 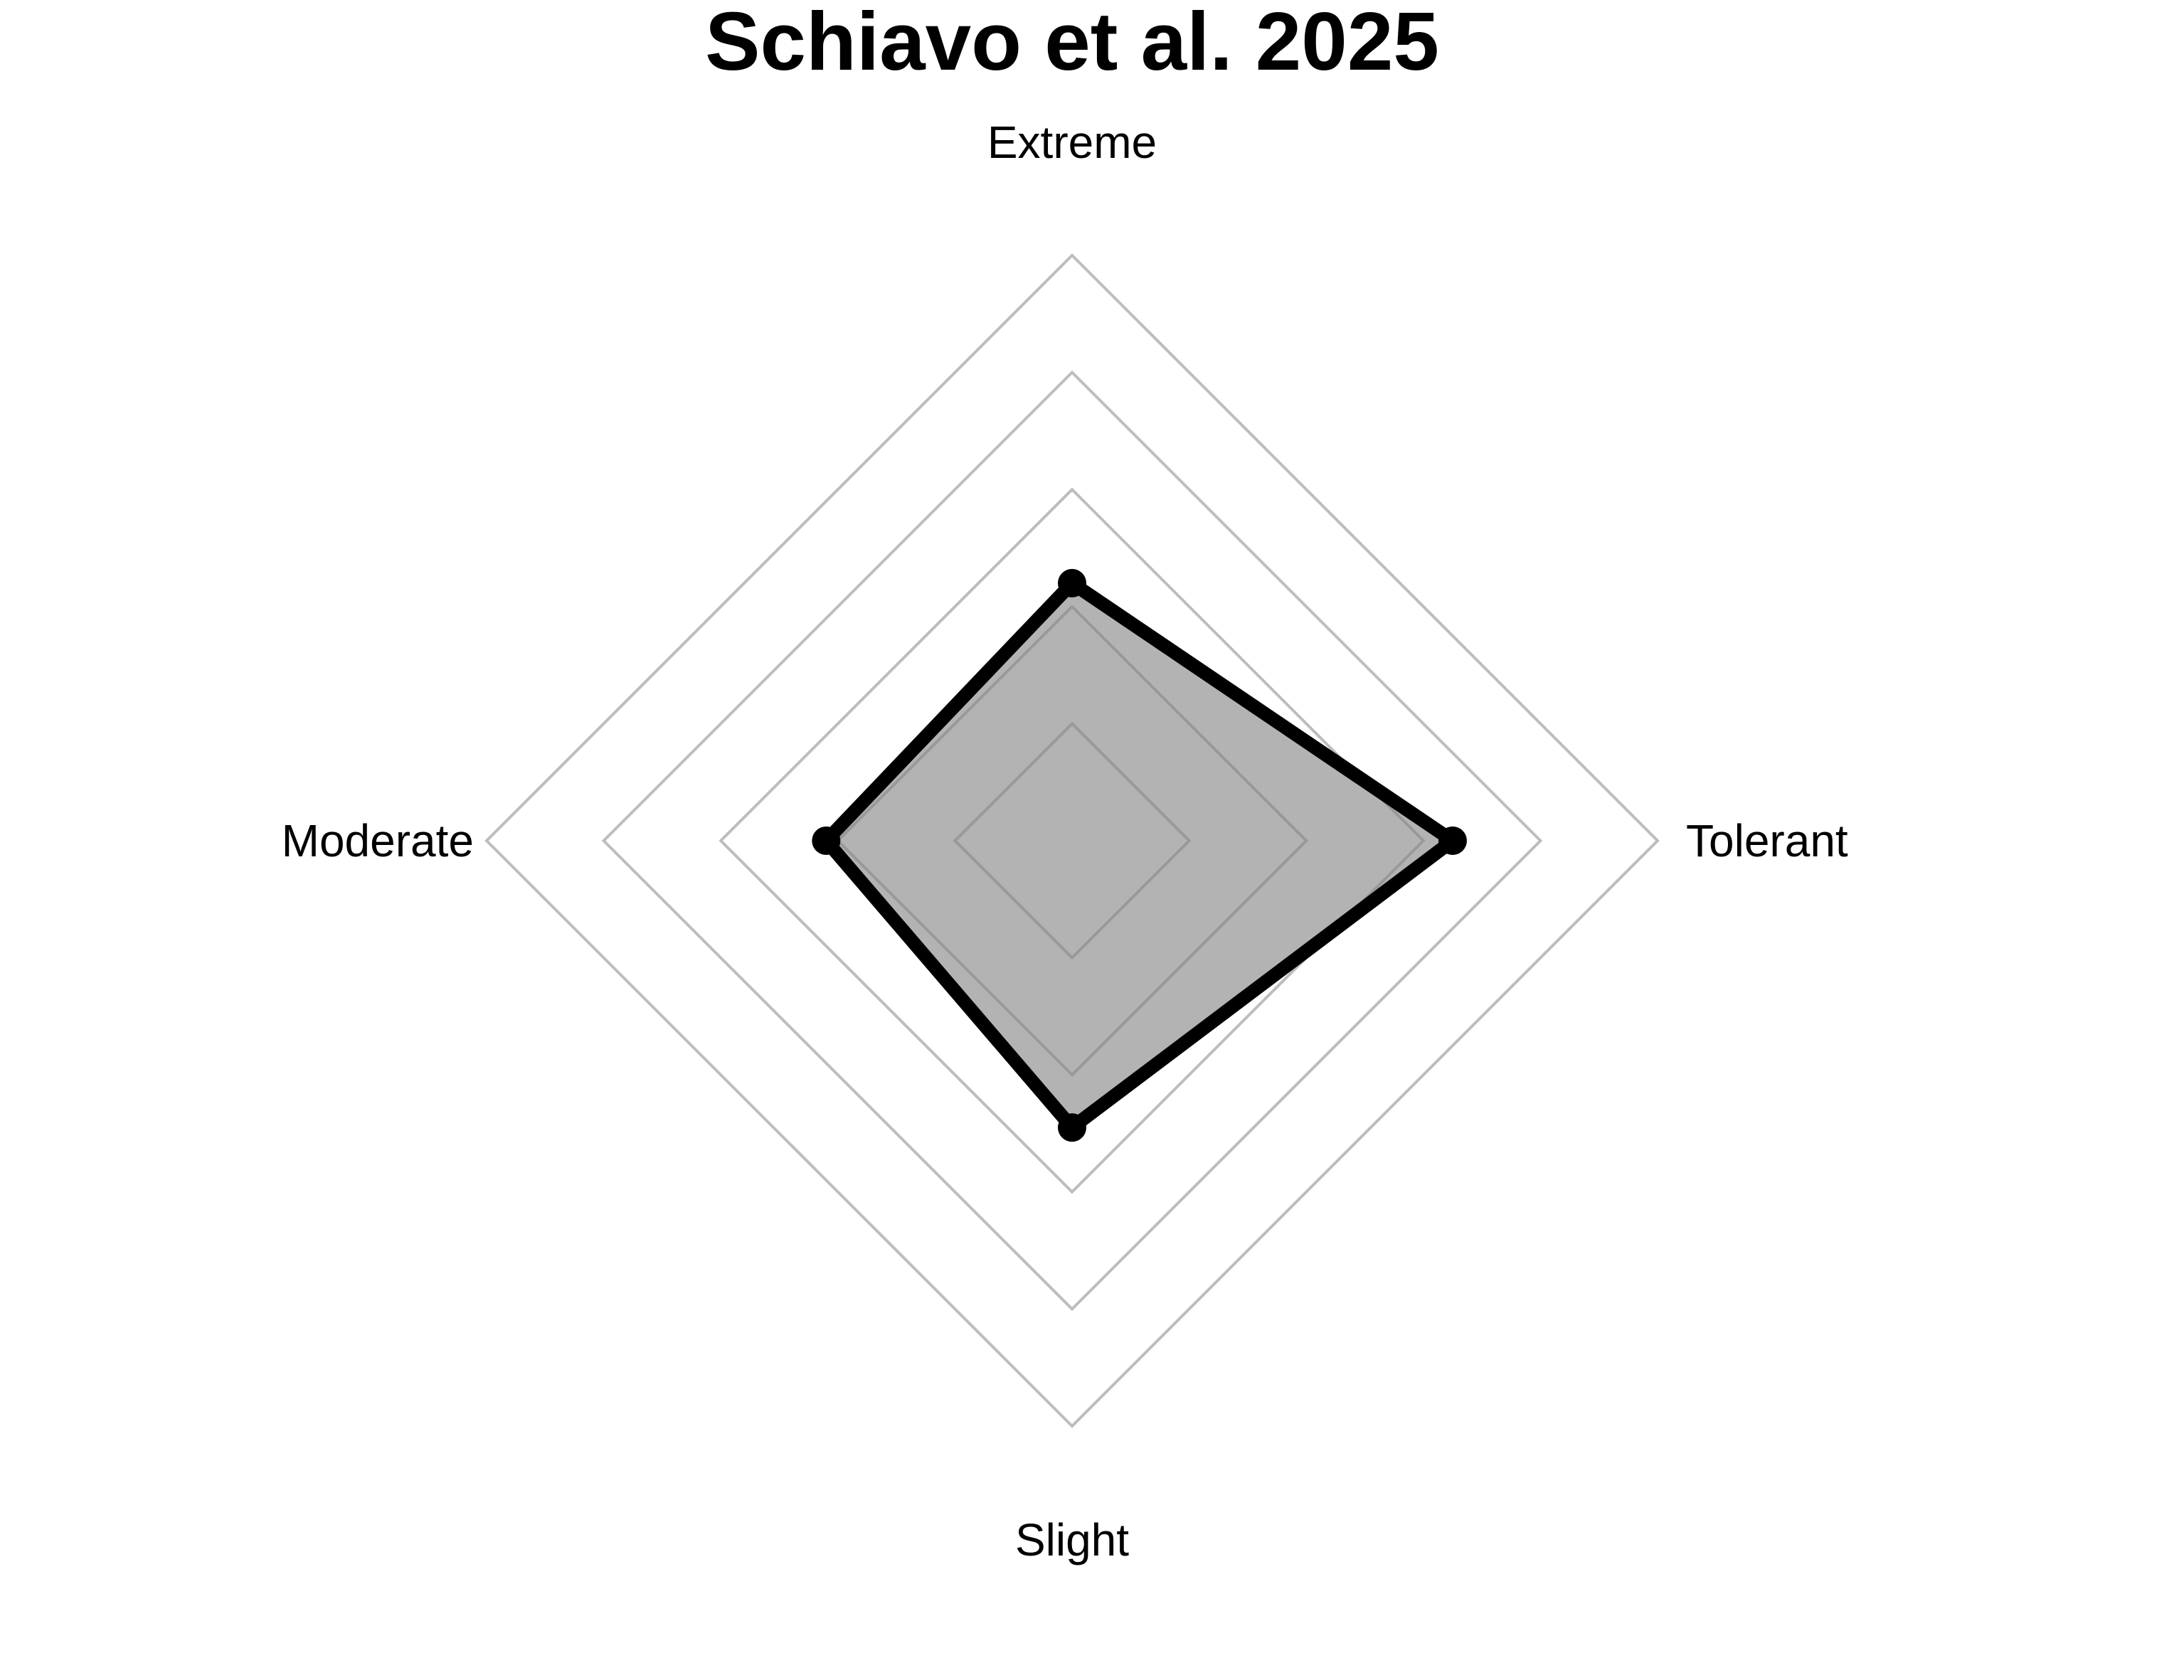 I want to click on chart-title: Schiavo et al. 2025, so click(x=1072, y=43).